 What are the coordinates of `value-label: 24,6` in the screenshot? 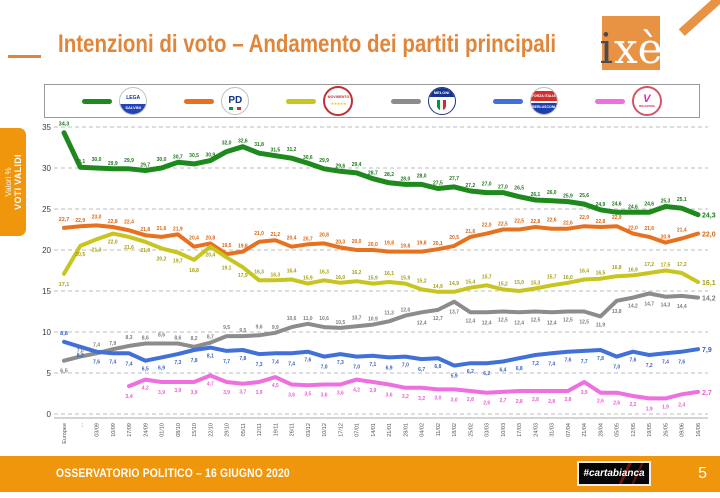 It's located at (617, 204).